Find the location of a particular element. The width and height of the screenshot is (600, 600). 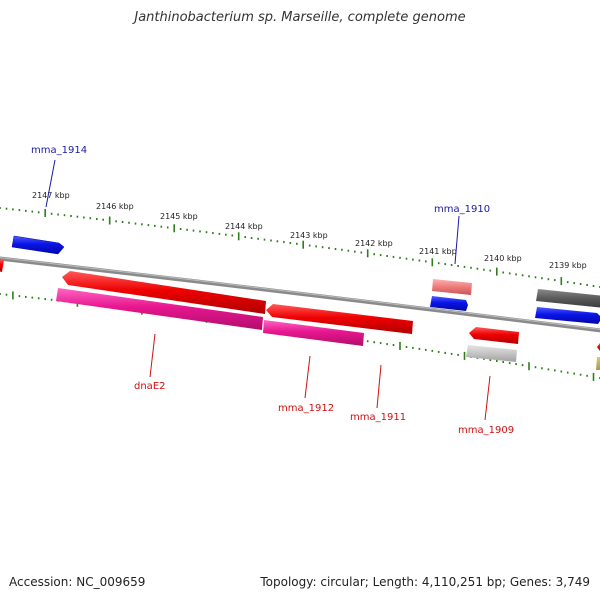

gene-light-grey-block is located at coordinates (491, 353).